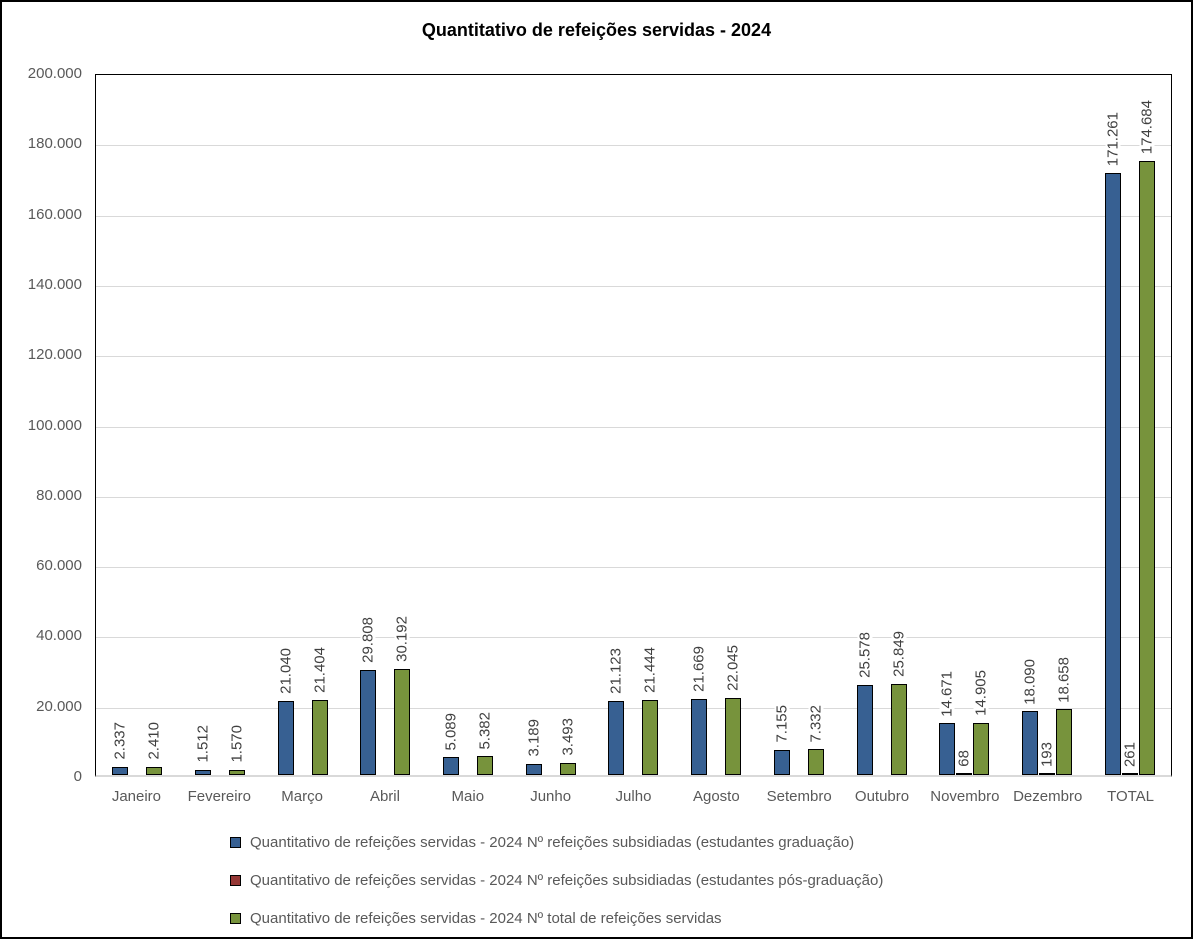  What do you see at coordinates (1030, 681) in the screenshot?
I see `bar-value-label: 18.090` at bounding box center [1030, 681].